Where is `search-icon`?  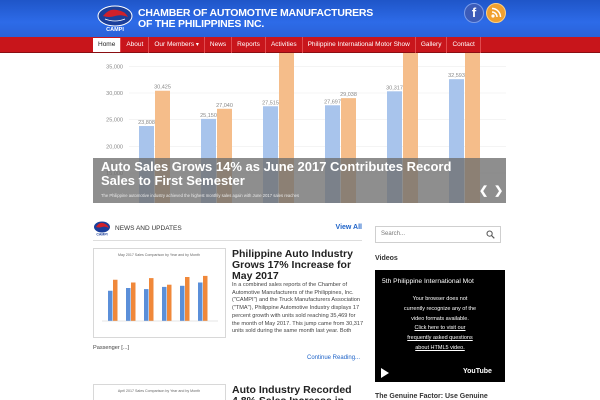
search-icon is located at coordinates (490, 234).